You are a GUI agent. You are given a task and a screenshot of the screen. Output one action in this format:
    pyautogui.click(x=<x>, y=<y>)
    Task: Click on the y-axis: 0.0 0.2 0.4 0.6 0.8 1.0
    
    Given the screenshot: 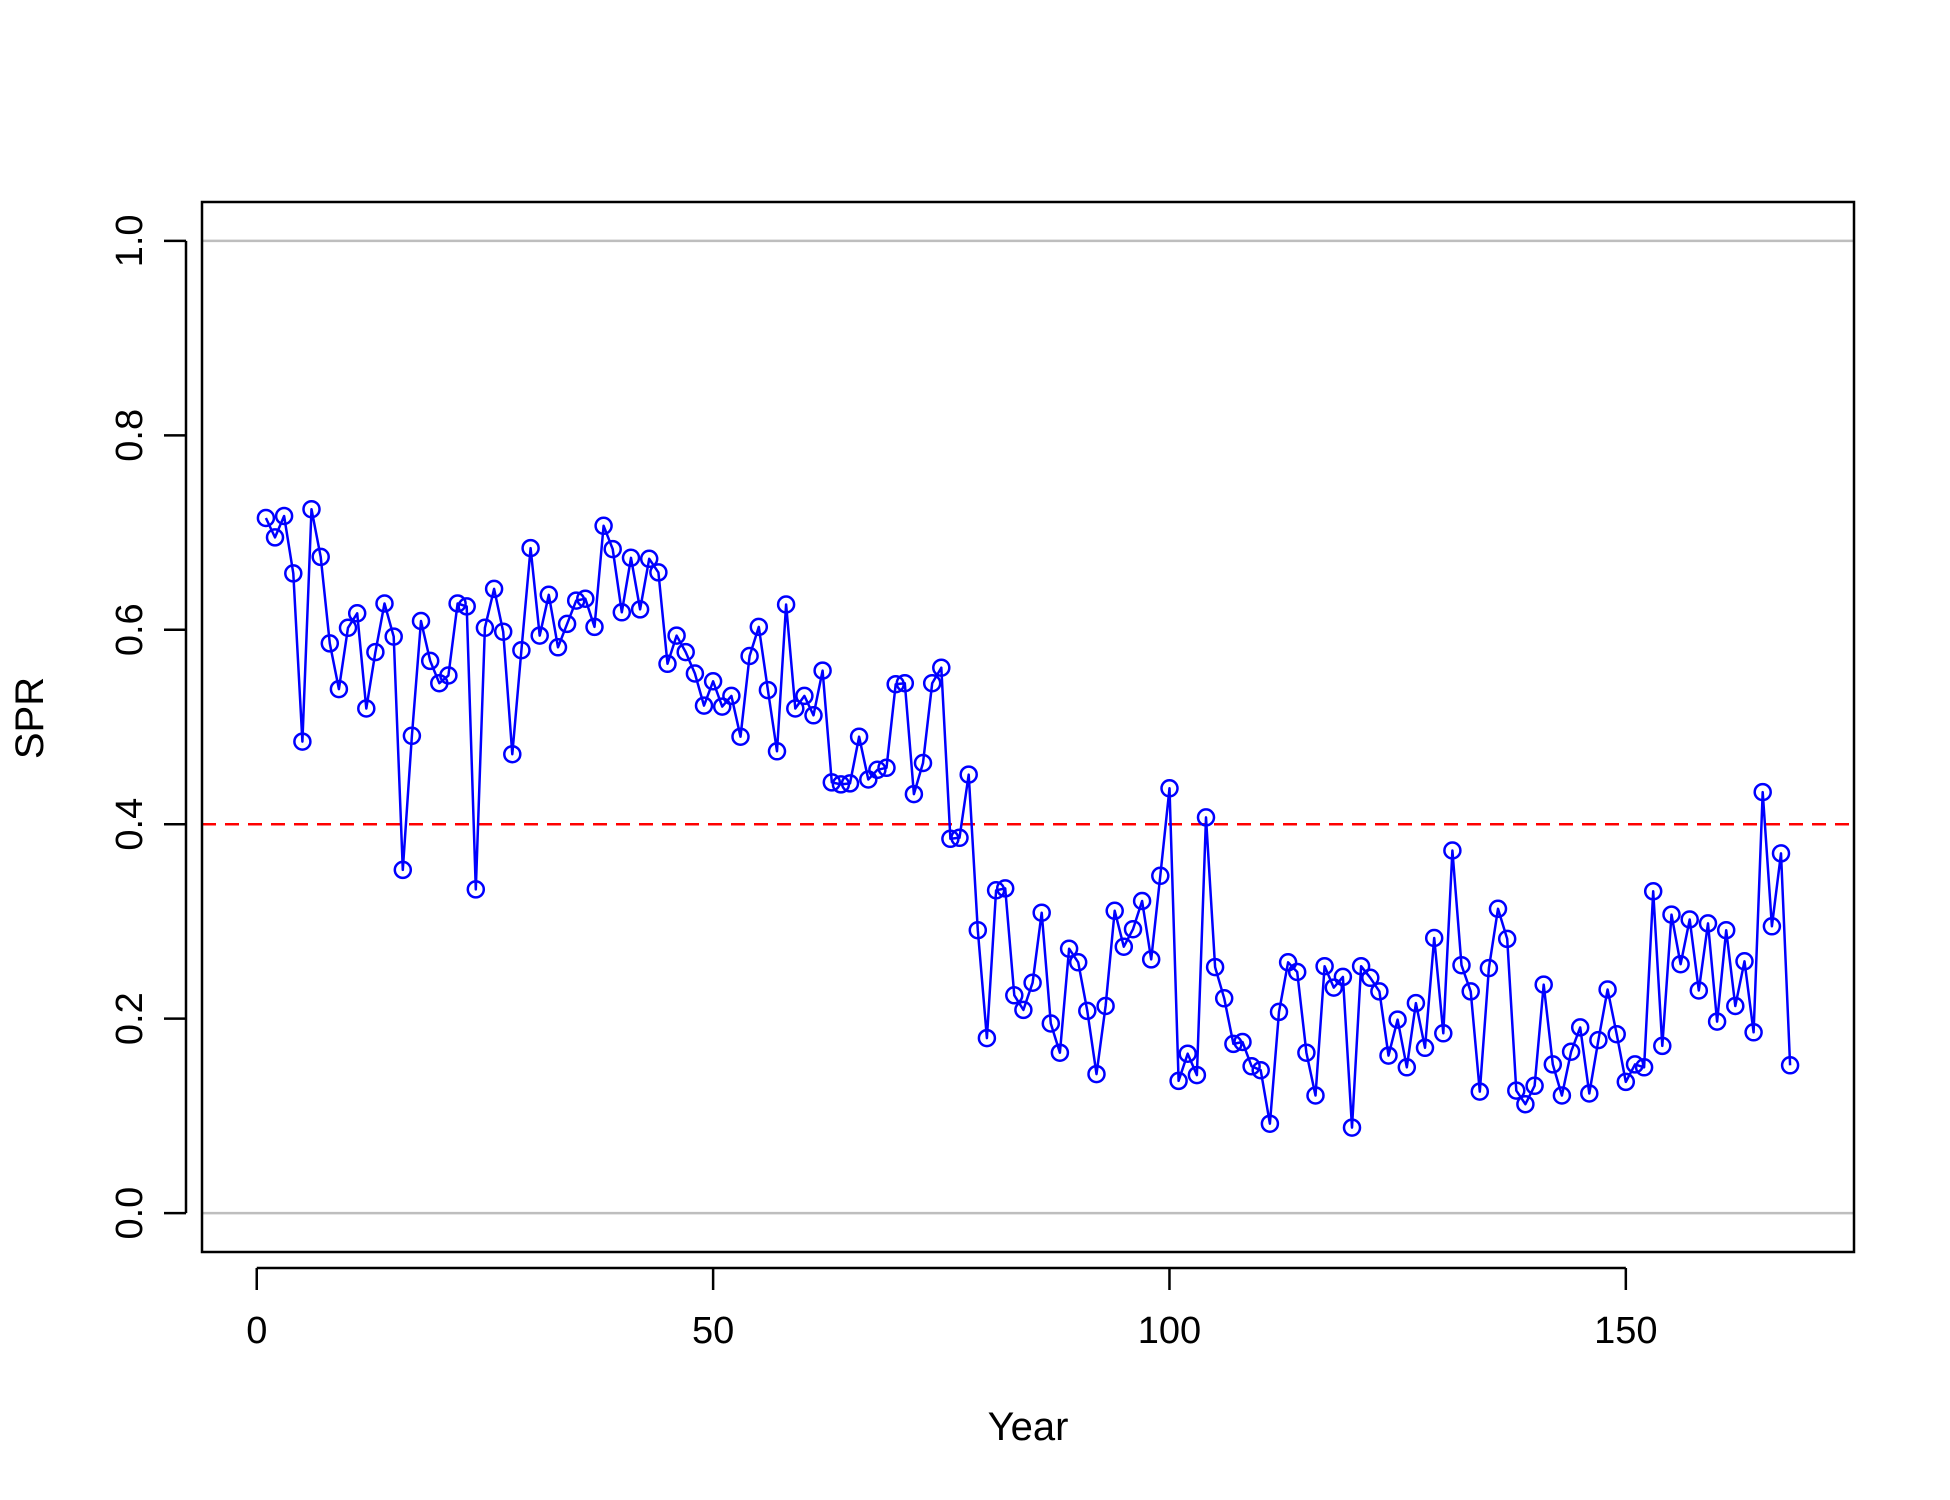 What is the action you would take?
    pyautogui.click(x=148, y=727)
    